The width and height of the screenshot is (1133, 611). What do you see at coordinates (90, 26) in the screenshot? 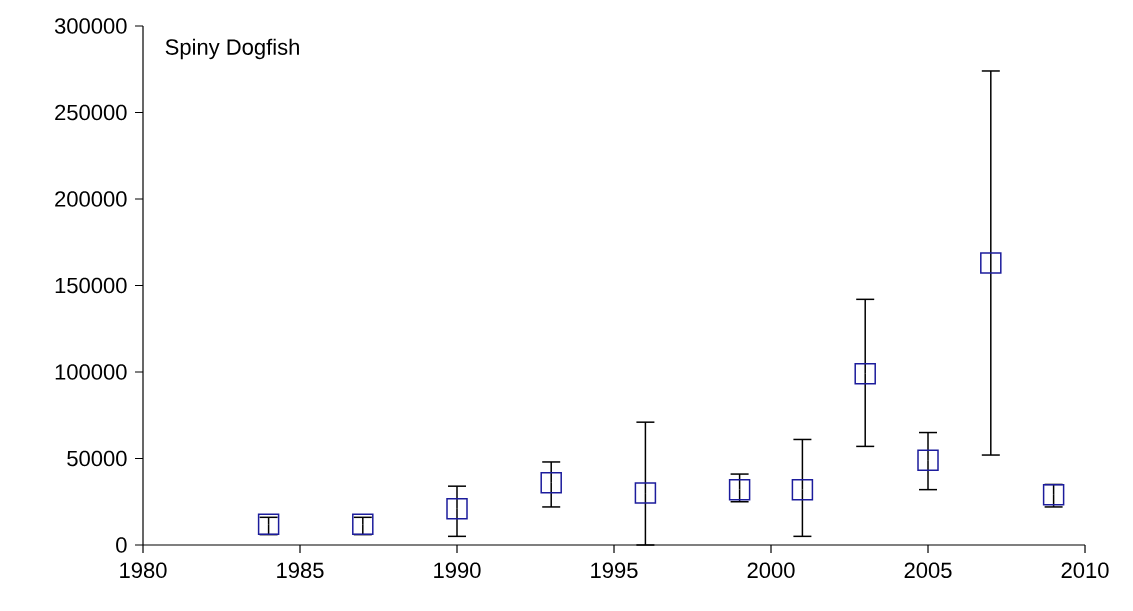
I see `y-tick-label: 300000` at bounding box center [90, 26].